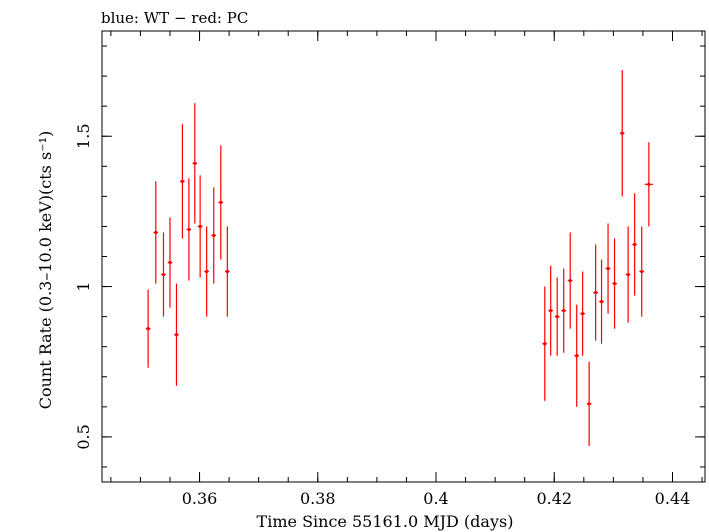 The width and height of the screenshot is (709, 532). What do you see at coordinates (45, 270) in the screenshot?
I see `y-axis-label: Count Rate (0.3–10.0 keV)(cts s⁻¹)` at bounding box center [45, 270].